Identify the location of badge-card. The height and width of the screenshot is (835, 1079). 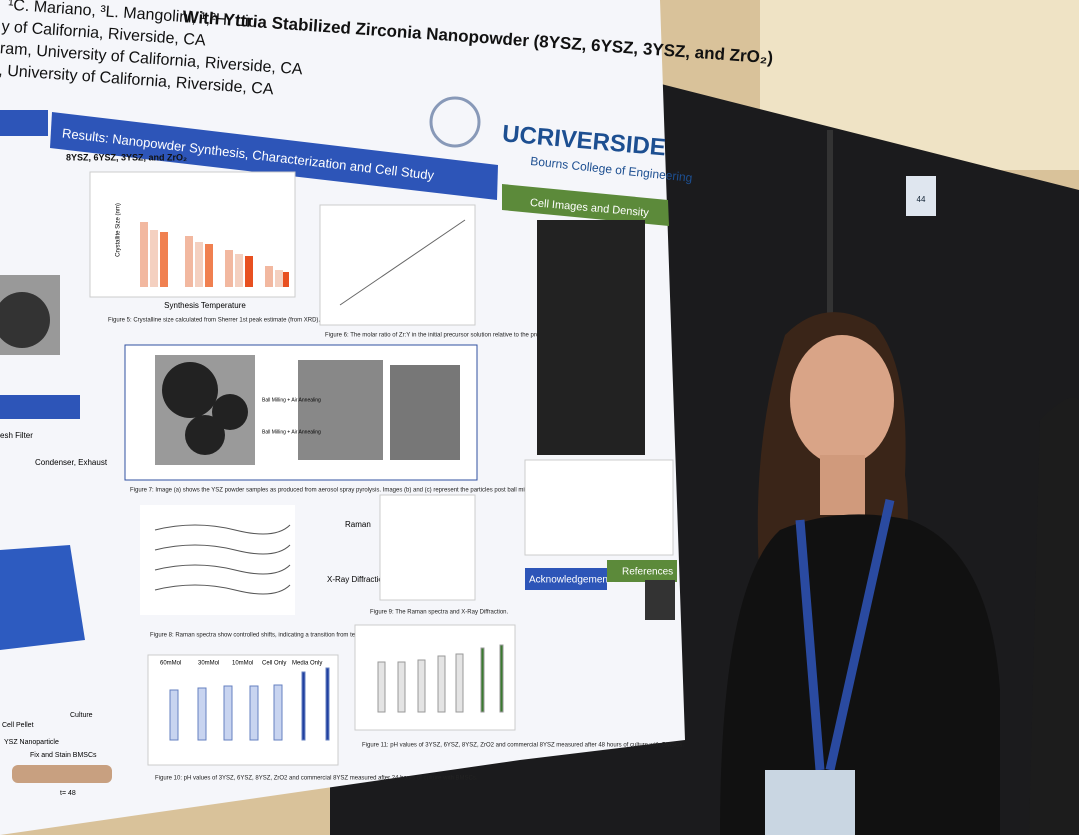
(921, 196).